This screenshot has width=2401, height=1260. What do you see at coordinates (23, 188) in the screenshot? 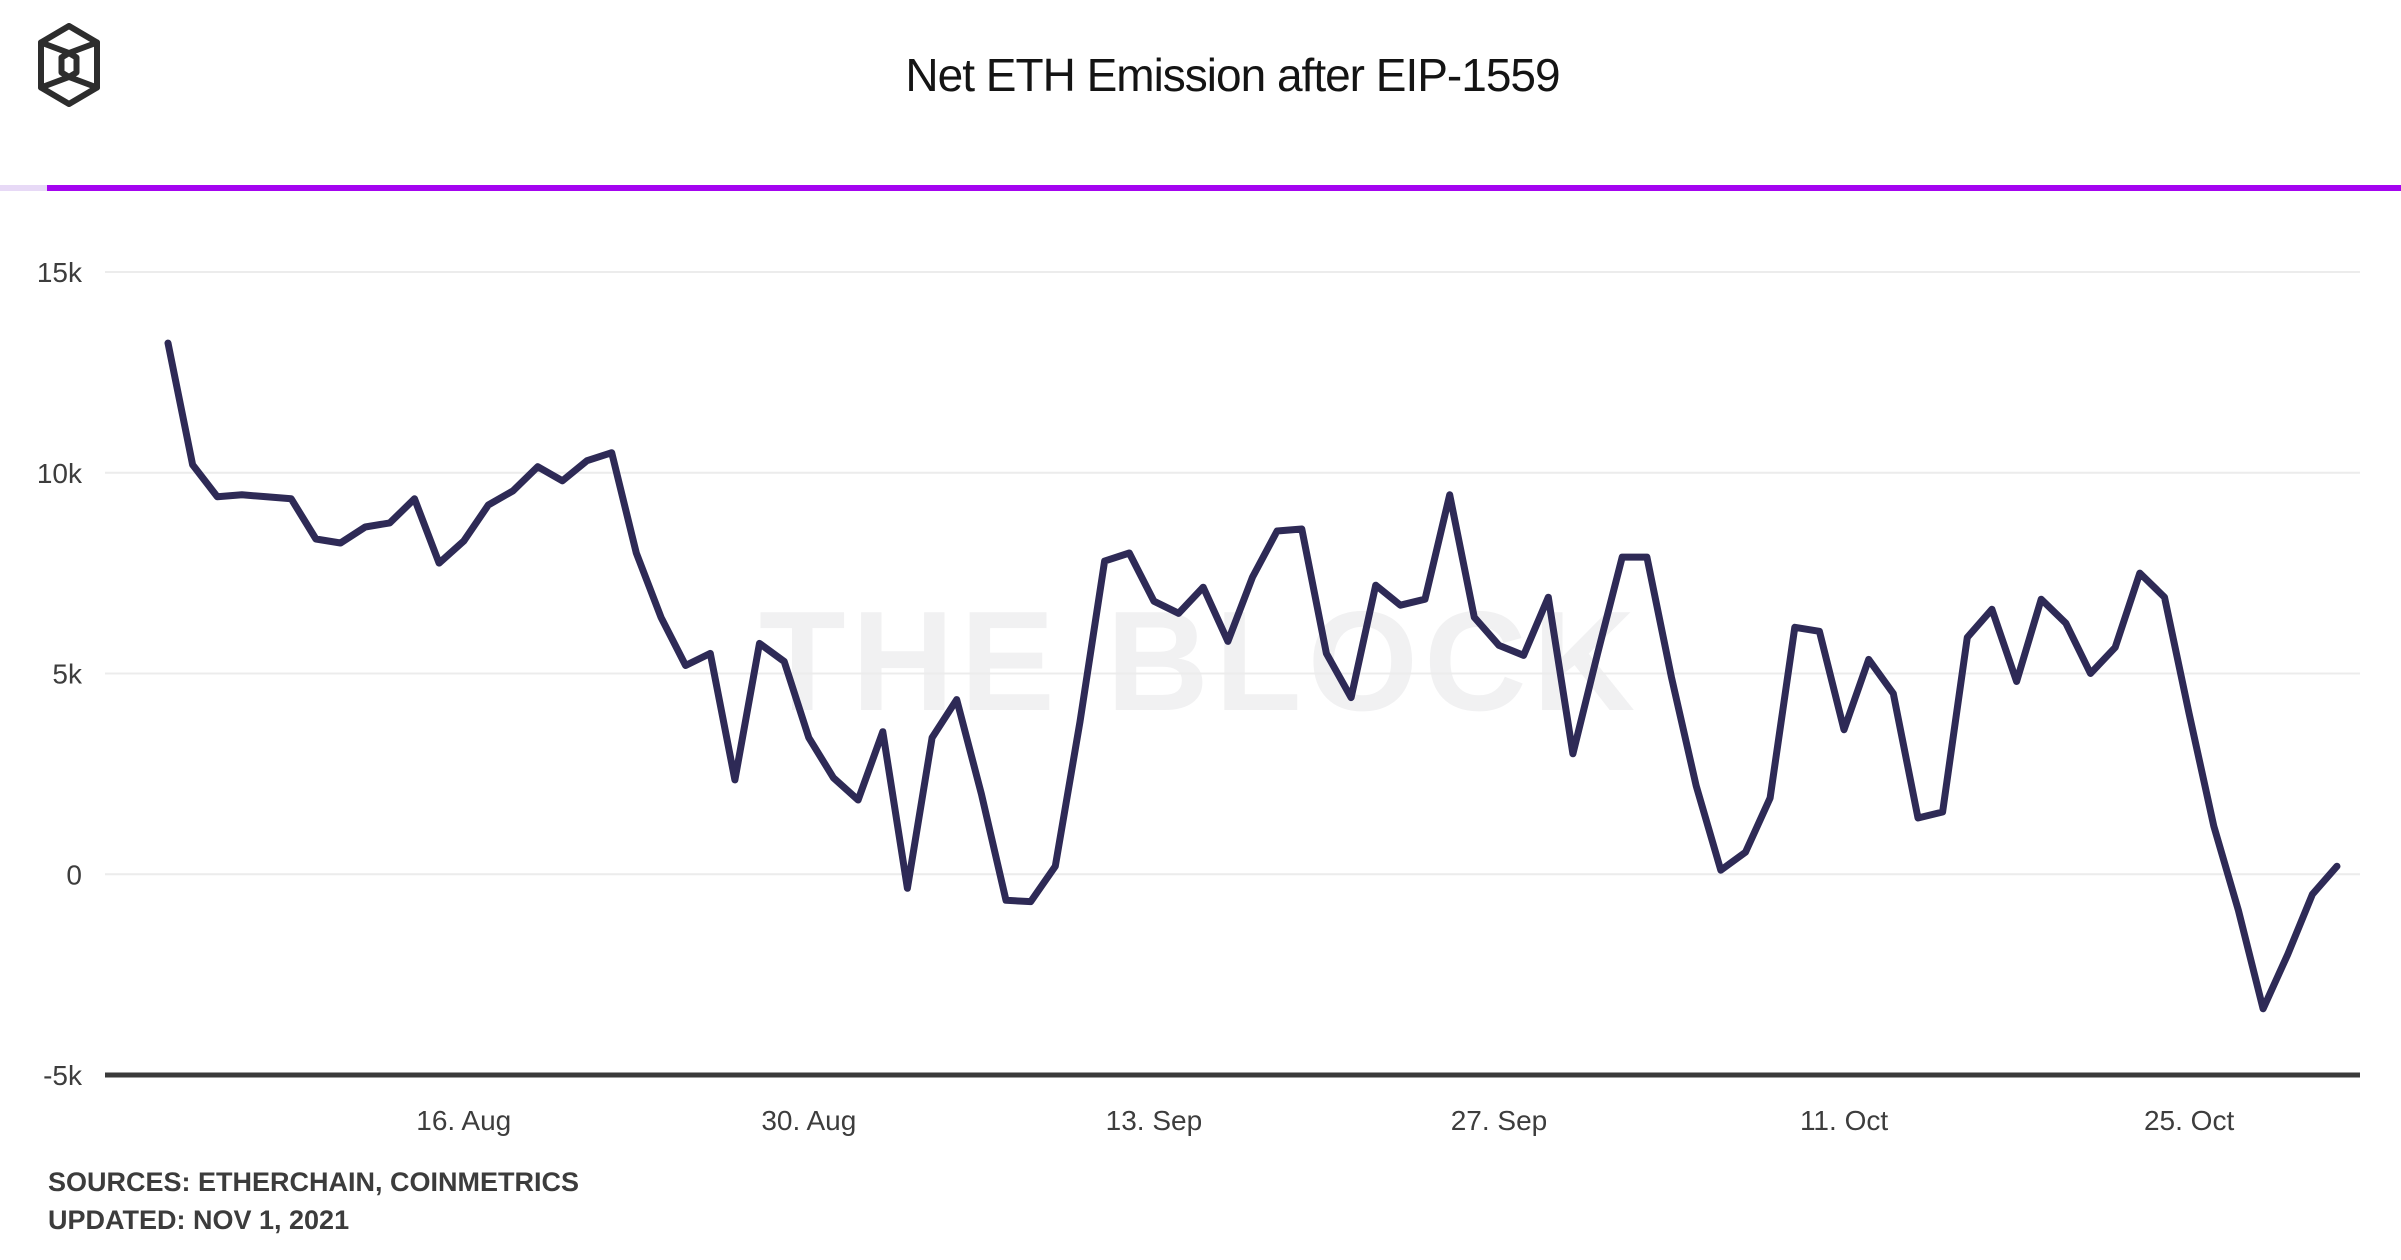
I see `accent-rule-light-segment` at bounding box center [23, 188].